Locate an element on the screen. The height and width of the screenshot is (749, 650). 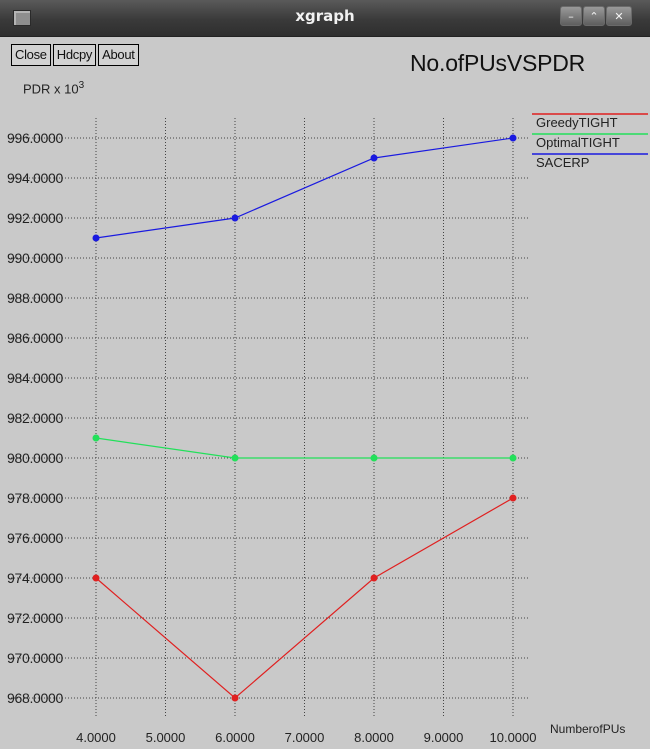
window-title: xgraph is located at coordinates (325, 16).